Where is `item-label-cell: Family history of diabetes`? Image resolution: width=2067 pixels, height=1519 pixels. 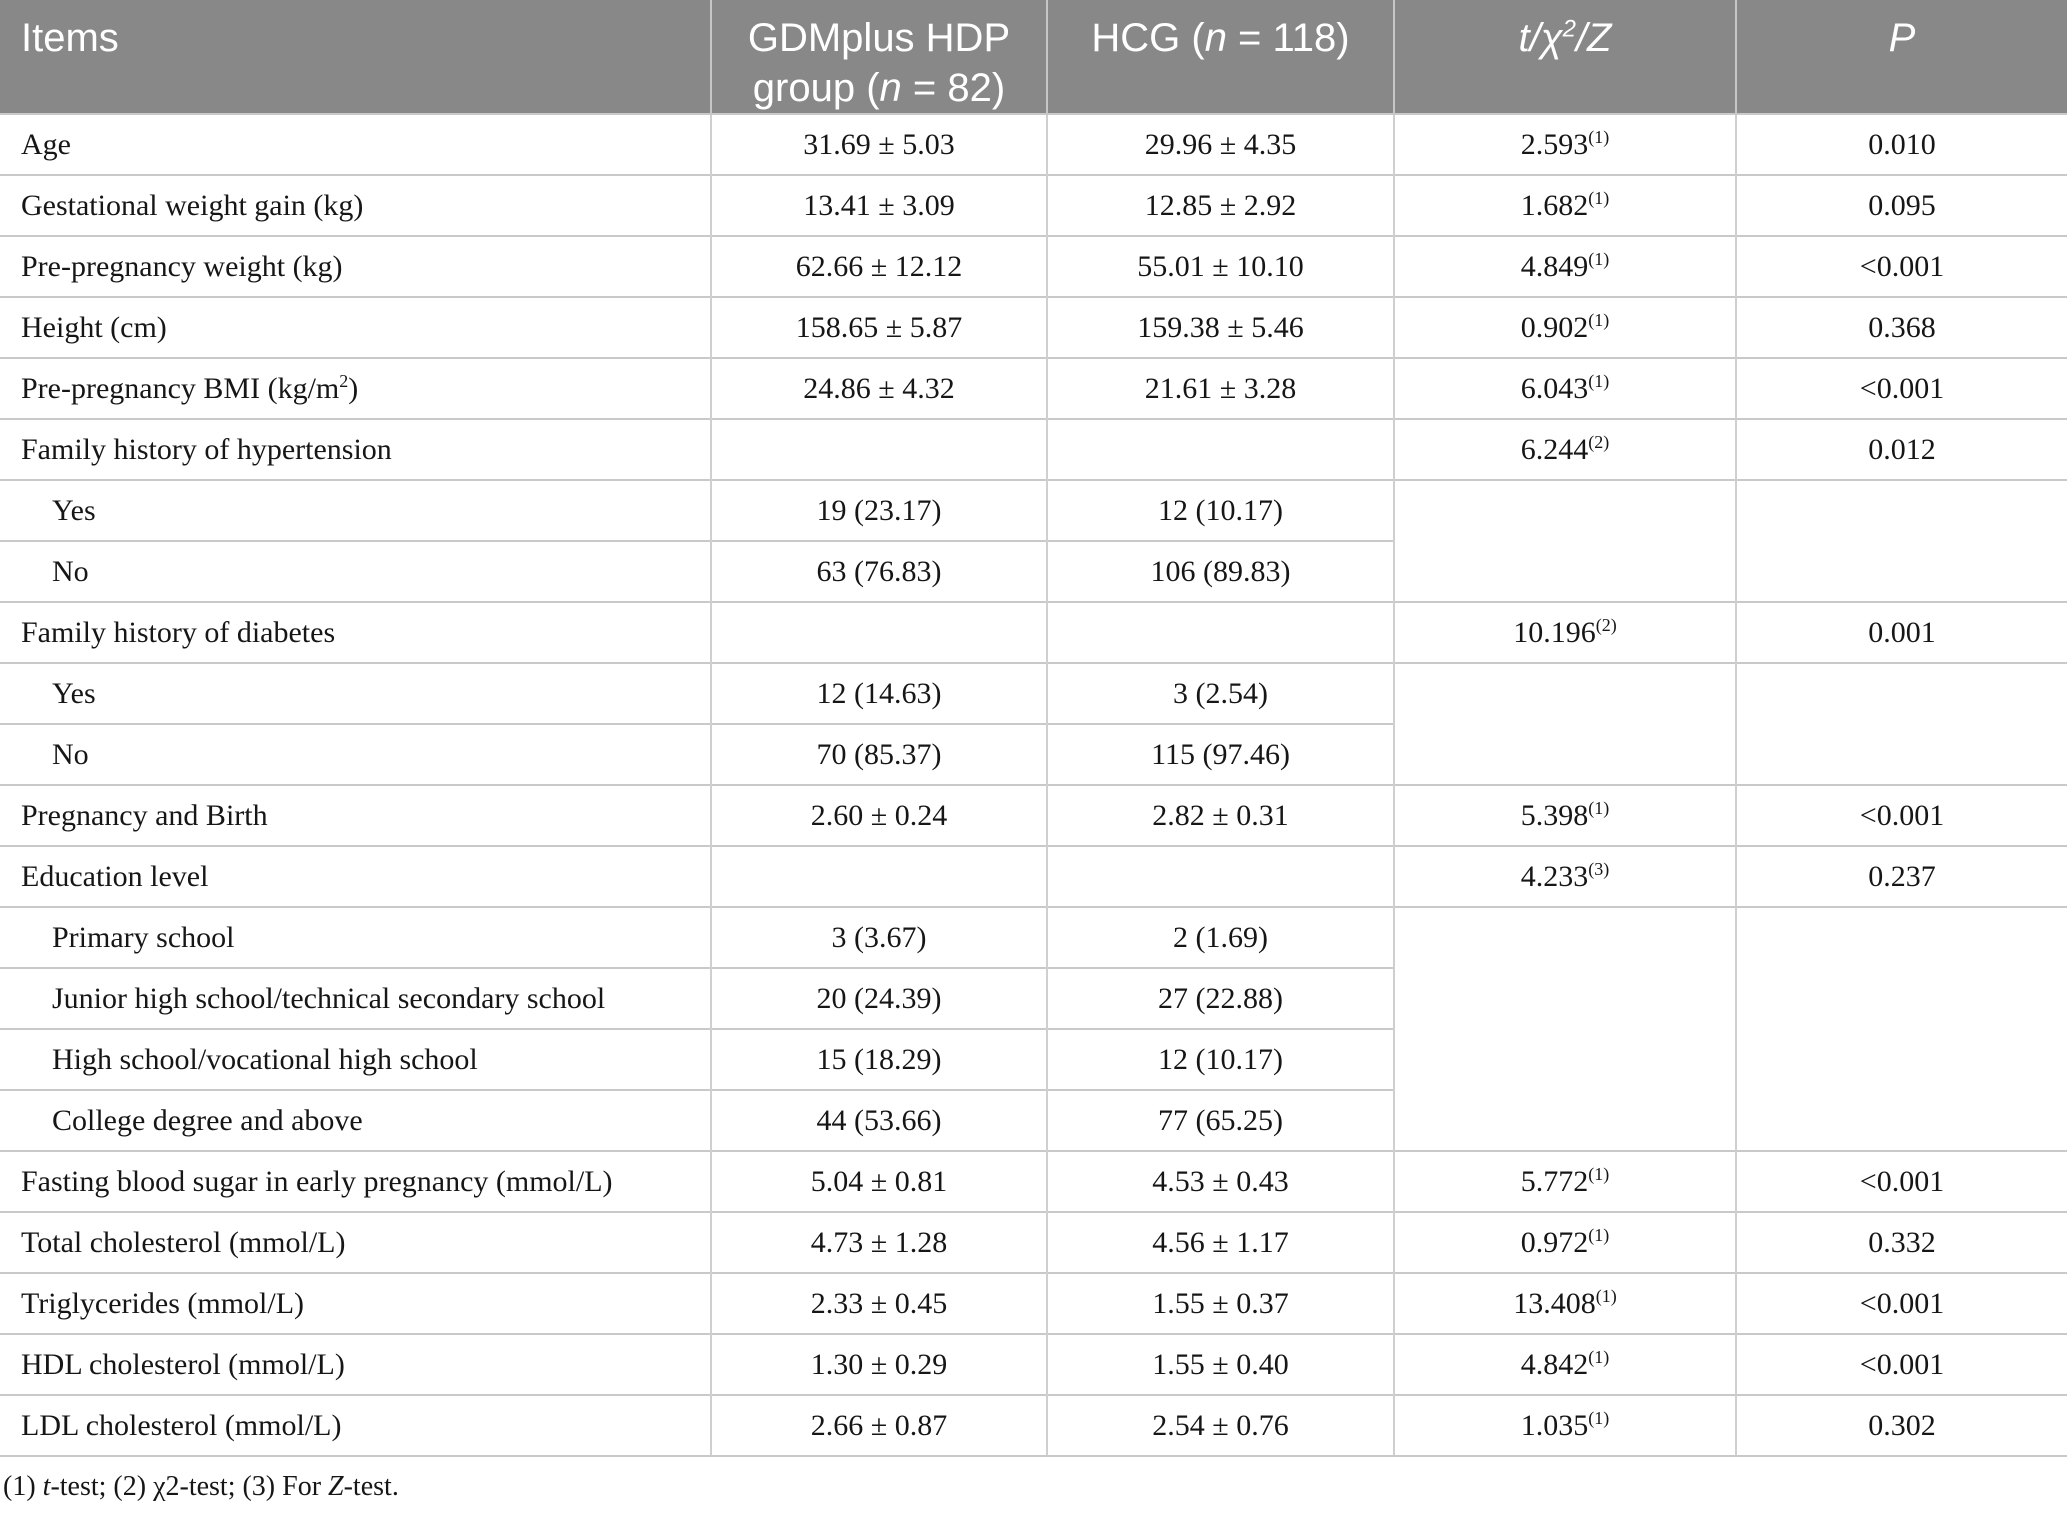 item-label-cell: Family history of diabetes is located at coordinates (355, 632).